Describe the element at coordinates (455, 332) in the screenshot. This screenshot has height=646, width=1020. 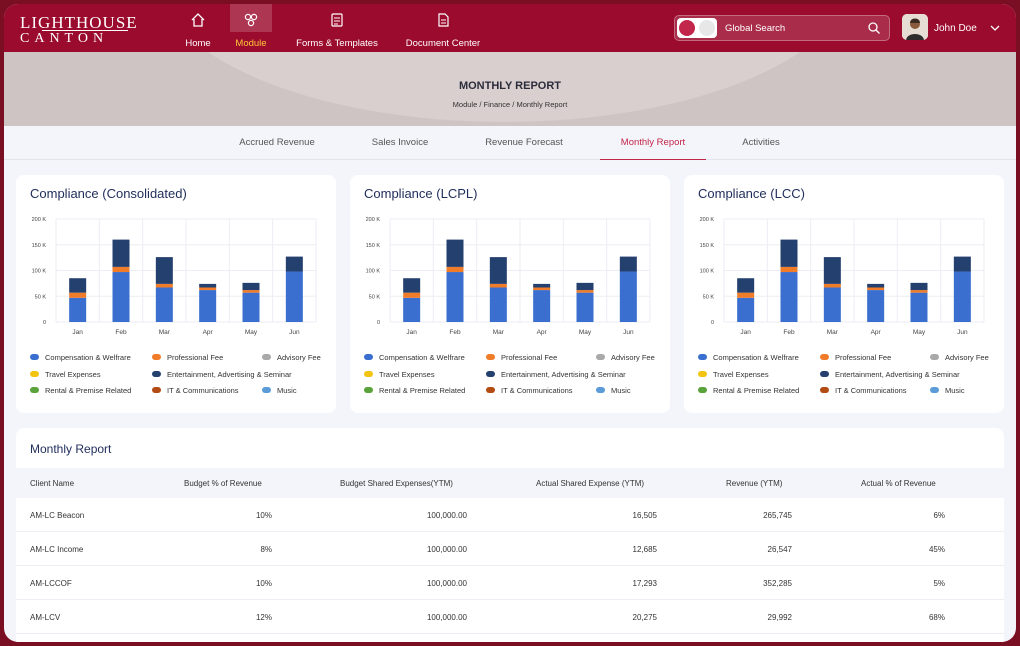
I see `x-tick-label: Feb` at that location.